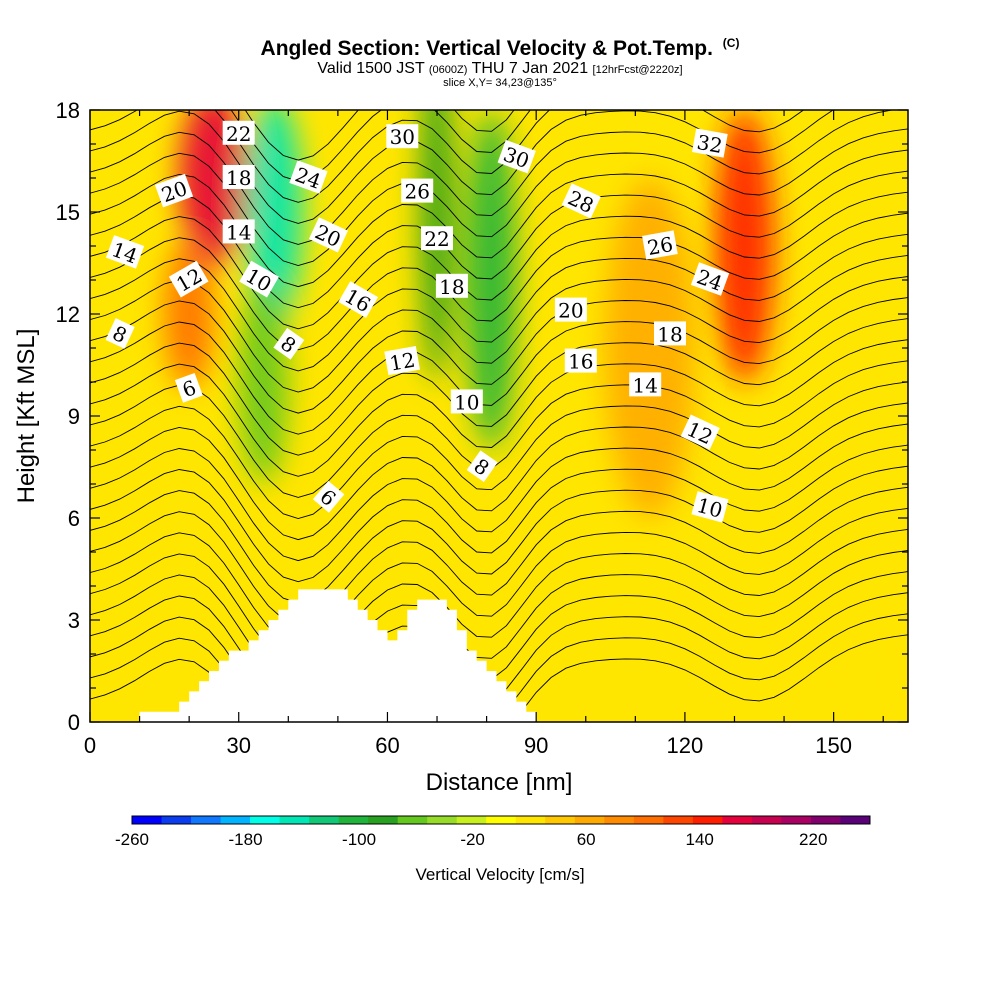 Image resolution: width=1000 pixels, height=1000 pixels. What do you see at coordinates (448, 70) in the screenshot?
I see `valid-zulu: (0600Z)` at bounding box center [448, 70].